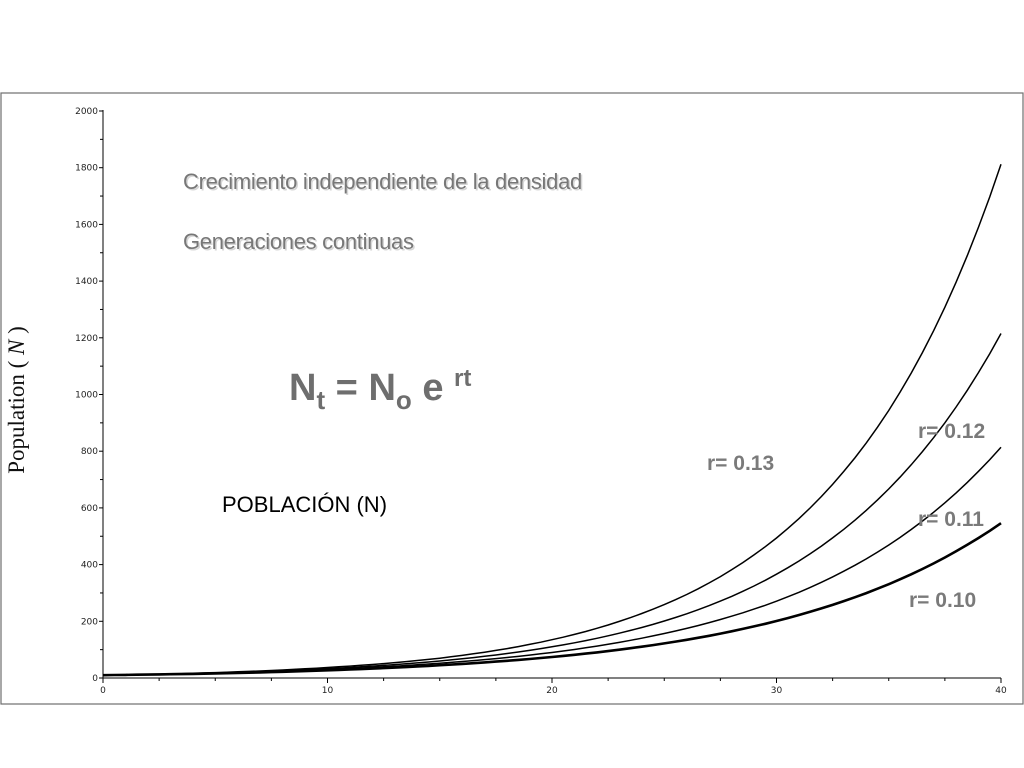 The image size is (1024, 768). Describe the element at coordinates (740, 463) in the screenshot. I see `series-label-r013: r= 0.13` at that location.